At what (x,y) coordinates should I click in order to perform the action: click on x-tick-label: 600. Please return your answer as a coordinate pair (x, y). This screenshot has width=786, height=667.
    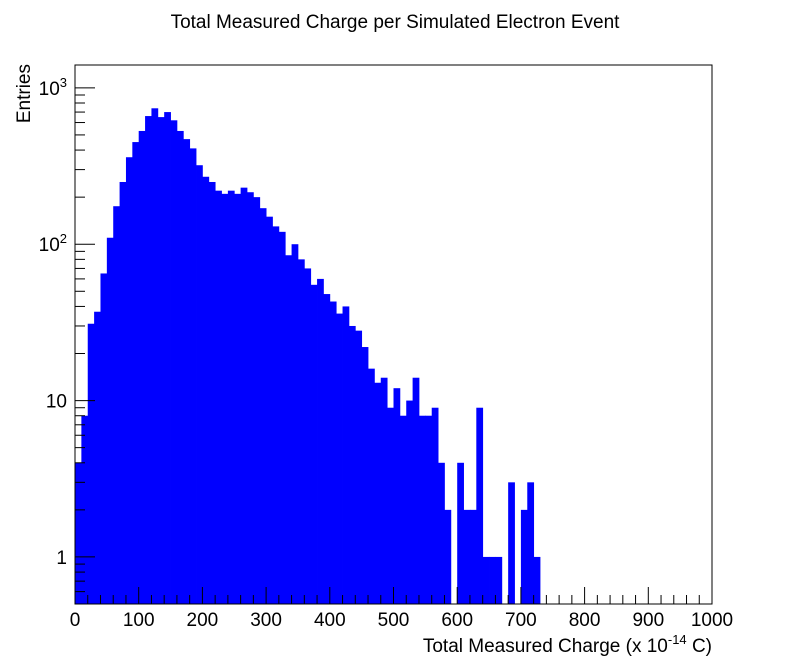
    Looking at the image, I should click on (457, 620).